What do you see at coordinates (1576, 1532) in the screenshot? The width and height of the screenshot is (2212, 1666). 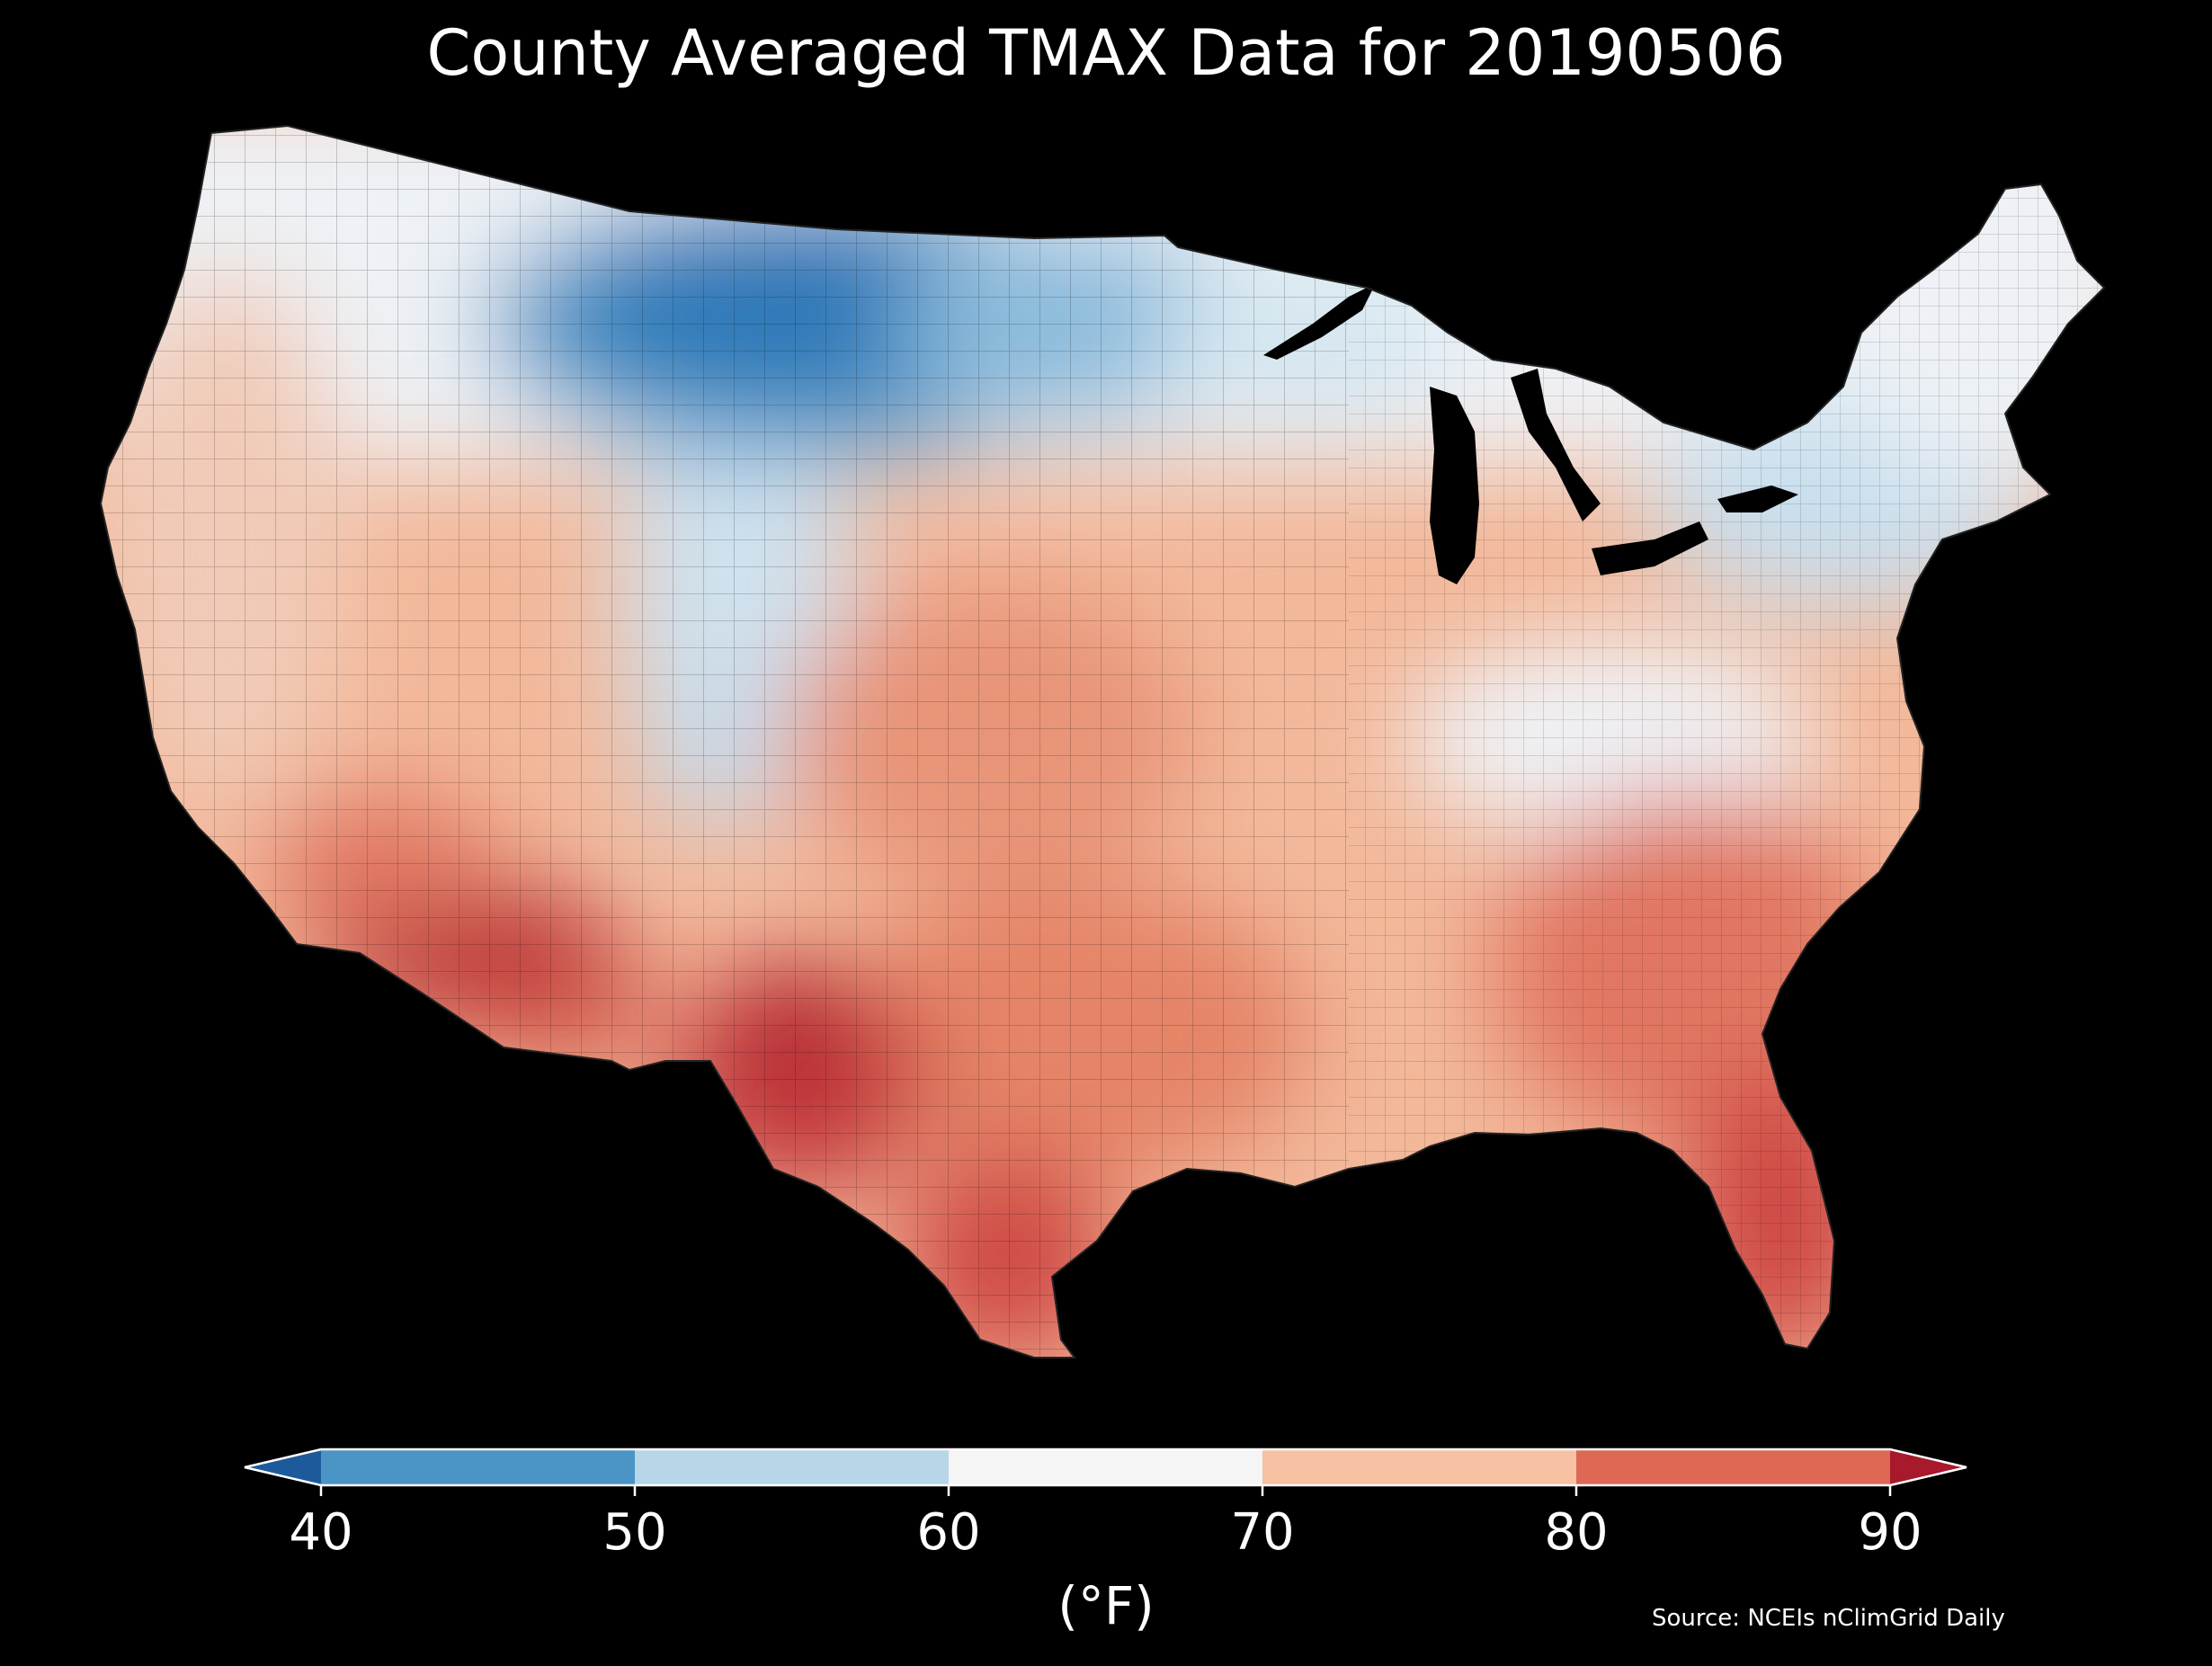 I see `colorbar-tick-label: 80` at bounding box center [1576, 1532].